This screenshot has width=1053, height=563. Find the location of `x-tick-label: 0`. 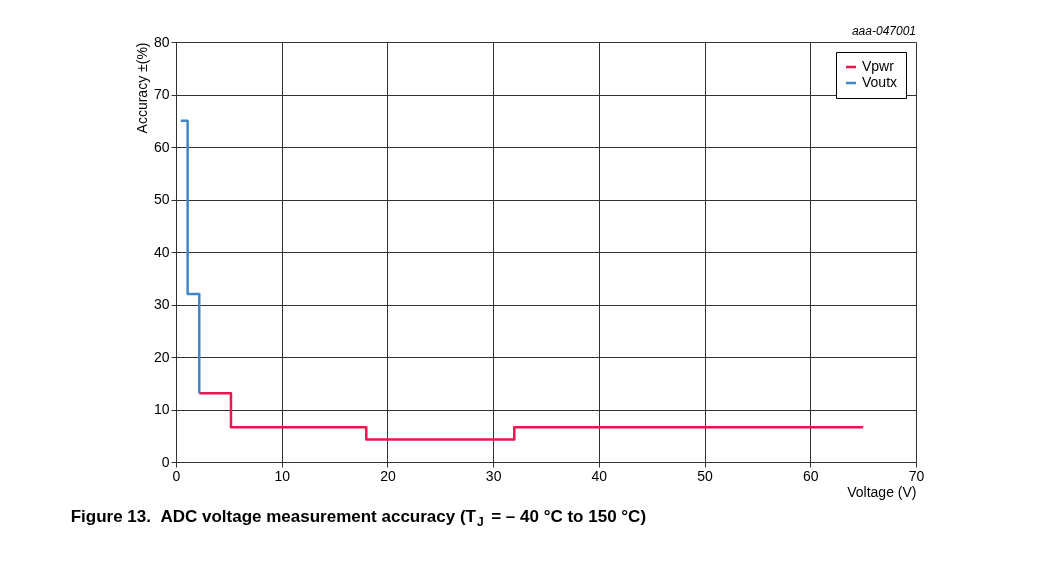

x-tick-label: 0 is located at coordinates (176, 475).